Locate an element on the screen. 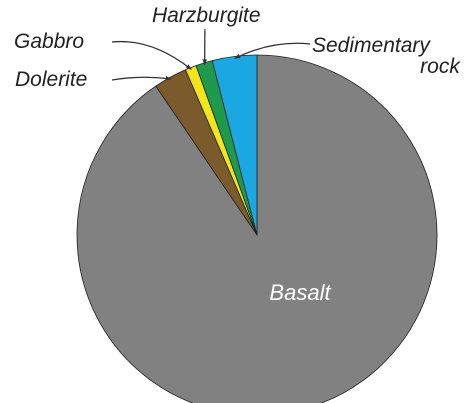 Image resolution: width=470 pixels, height=403 pixels. slice-label: Harzburgite is located at coordinates (206, 15).